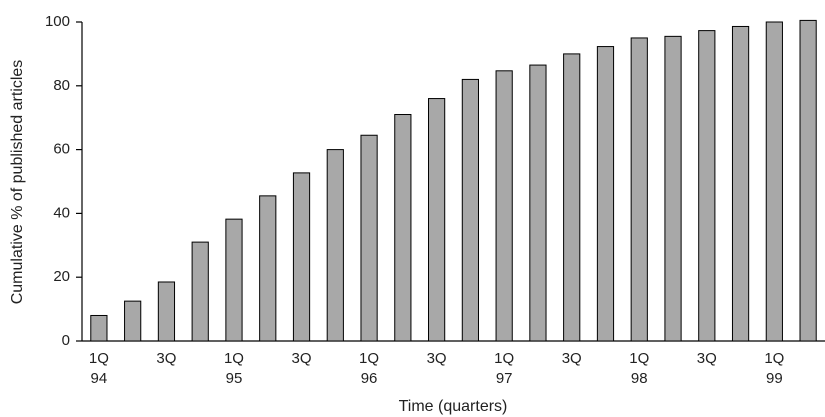 Image resolution: width=825 pixels, height=417 pixels. I want to click on x-tick-label: 98, so click(639, 378).